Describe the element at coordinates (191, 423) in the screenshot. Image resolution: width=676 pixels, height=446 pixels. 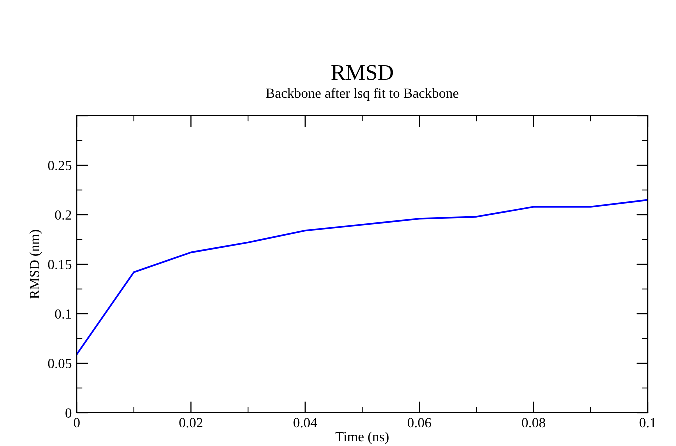
I see `x-tick-label: 0.02` at that location.